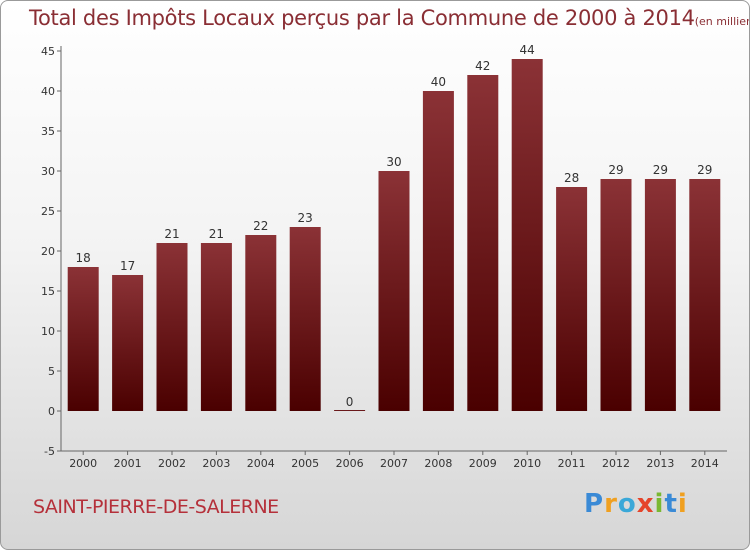 The height and width of the screenshot is (550, 750). What do you see at coordinates (156, 507) in the screenshot?
I see `commune-name: SAINT-PIERRE-DE-SALERNE` at bounding box center [156, 507].